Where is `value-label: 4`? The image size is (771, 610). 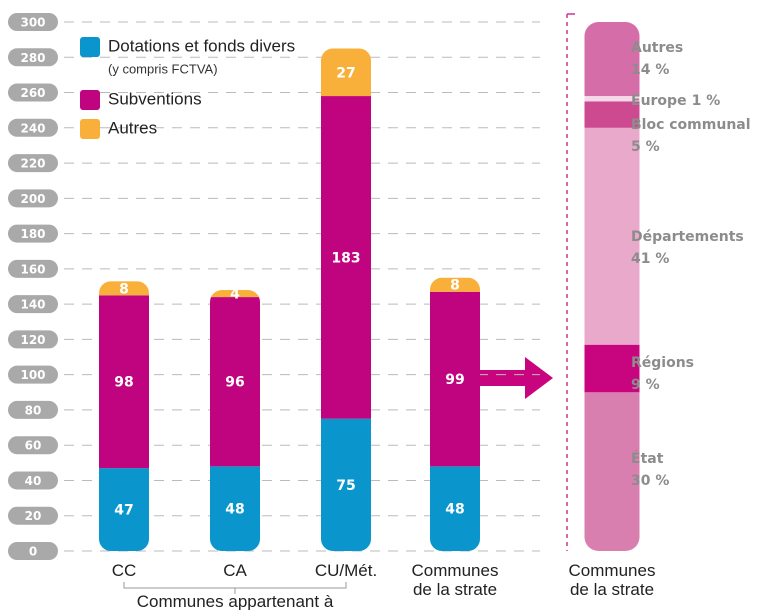 value-label: 4 is located at coordinates (235, 295).